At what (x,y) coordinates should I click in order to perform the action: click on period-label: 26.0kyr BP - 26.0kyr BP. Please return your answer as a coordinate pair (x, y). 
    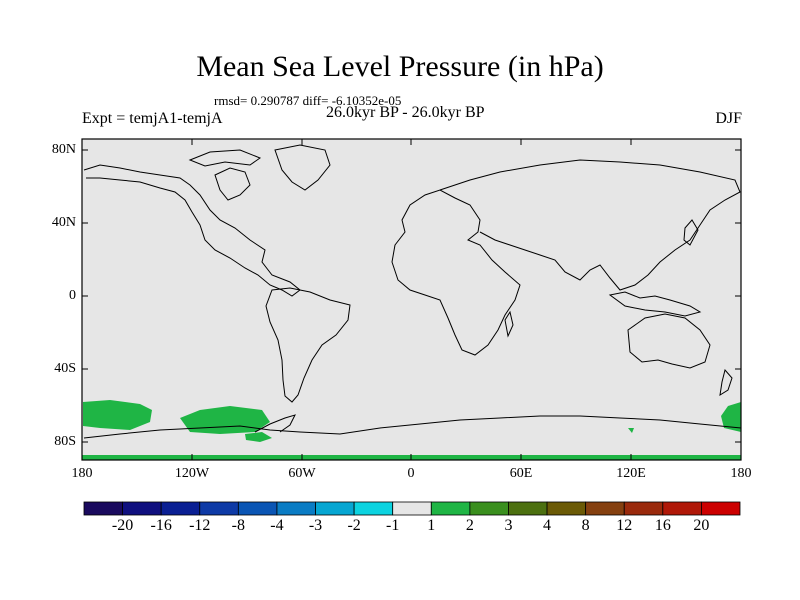
    Looking at the image, I should click on (405, 112).